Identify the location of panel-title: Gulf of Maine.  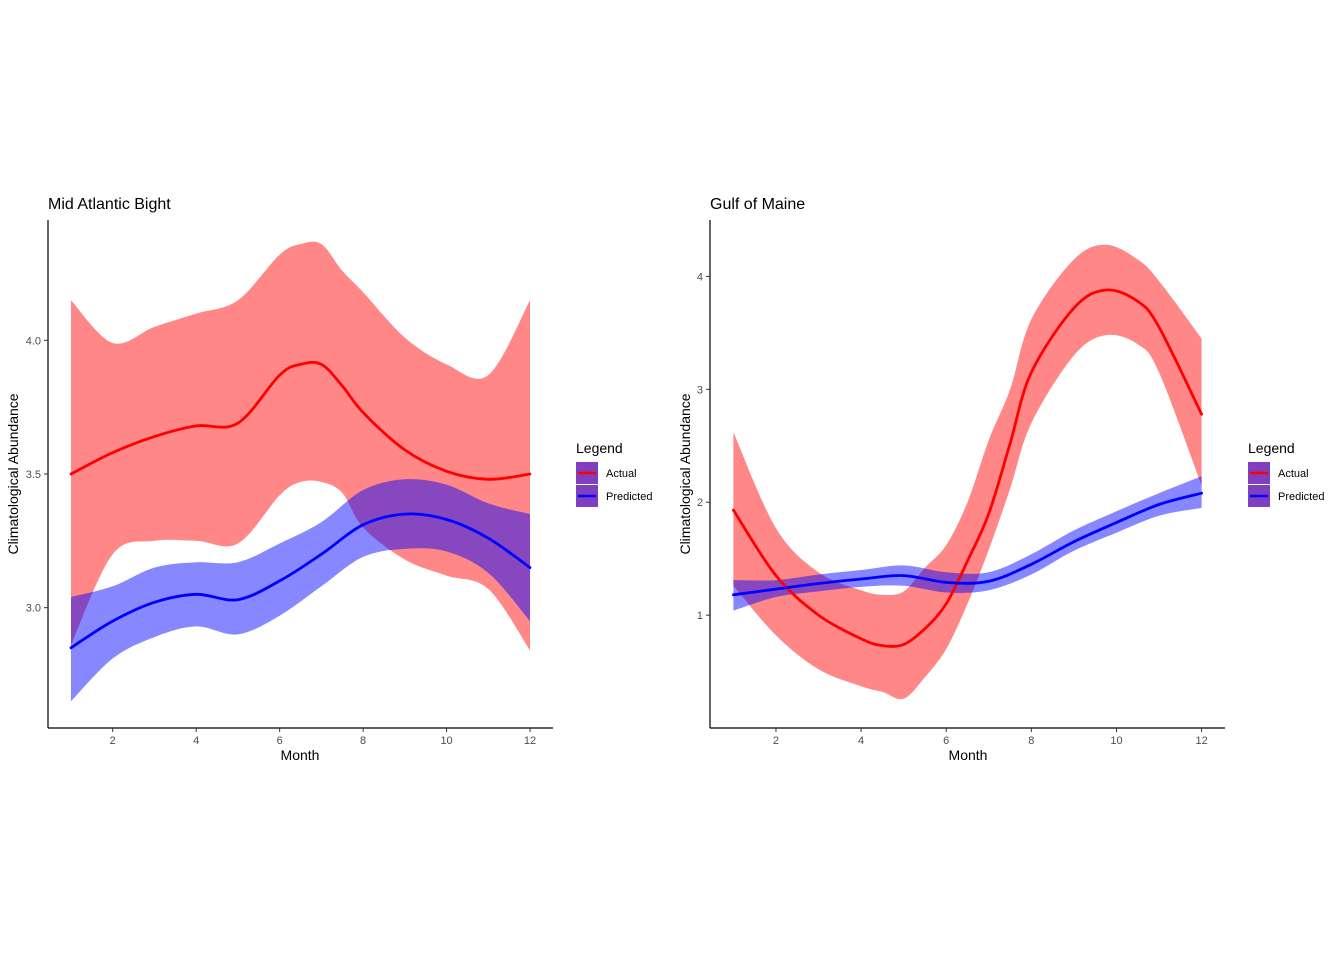
(757, 204).